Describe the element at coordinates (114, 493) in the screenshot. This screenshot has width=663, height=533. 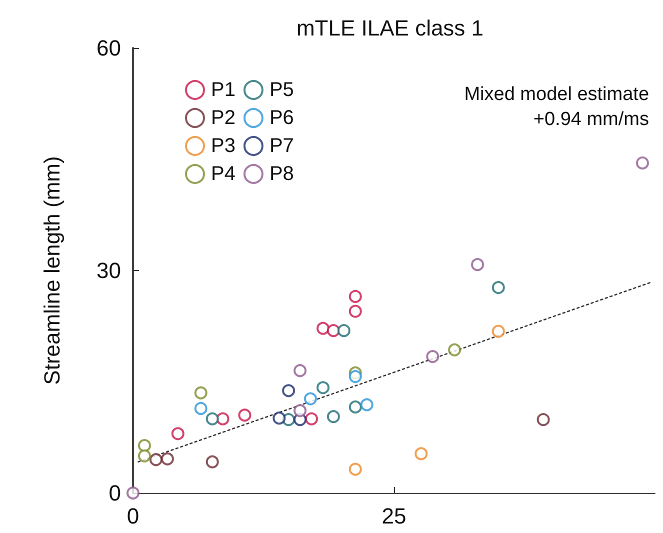
I see `y-tick-label: 0` at that location.